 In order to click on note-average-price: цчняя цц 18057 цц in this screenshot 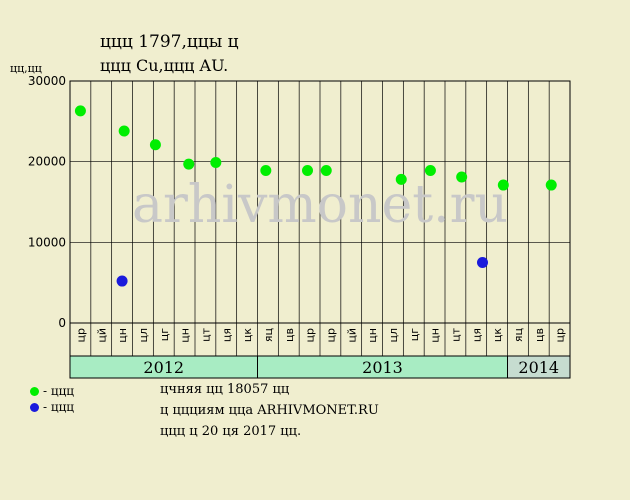, I will do `click(225, 389)`.